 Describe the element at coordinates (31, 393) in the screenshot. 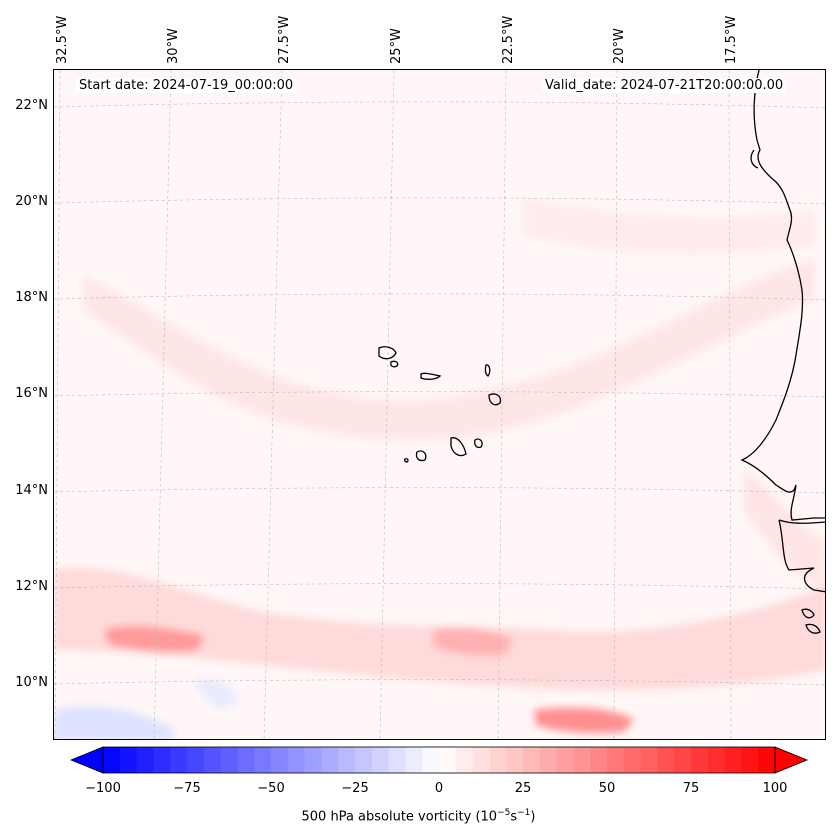

I see `lat-label-16n: 16°N` at that location.